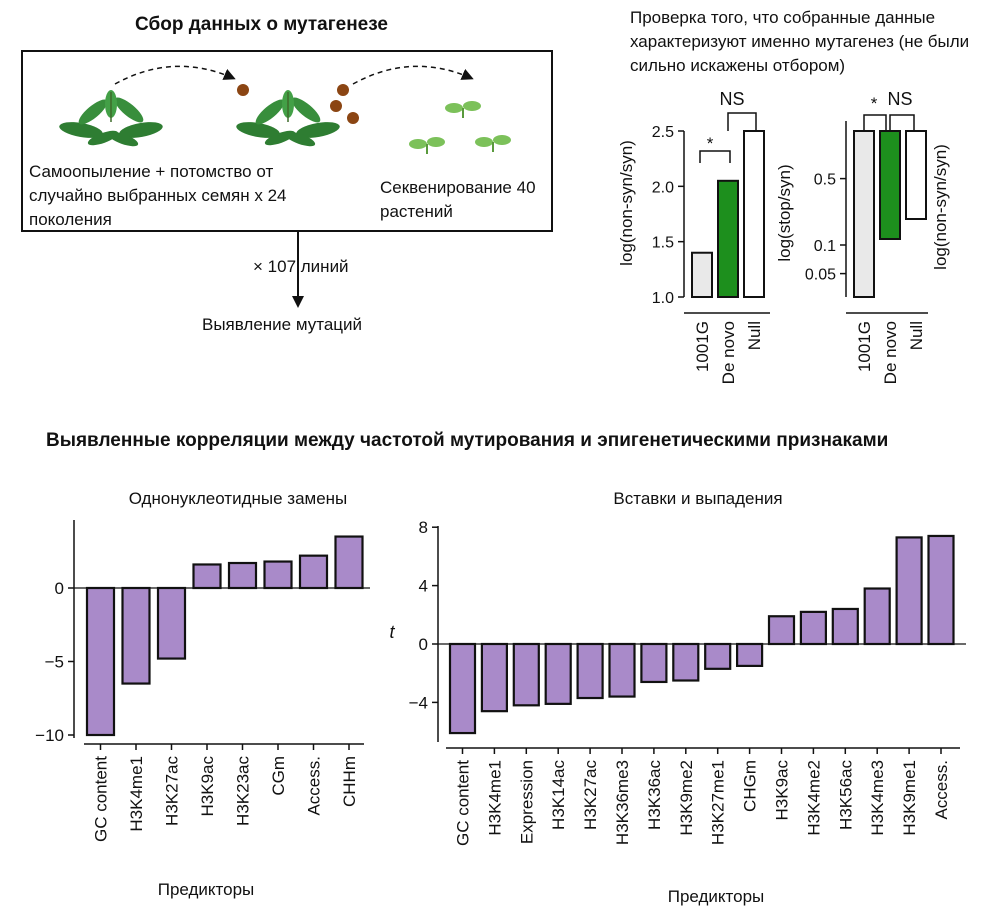 This screenshot has height=913, width=1000. I want to click on x-tick-label: H3K4me3, so click(877, 798).